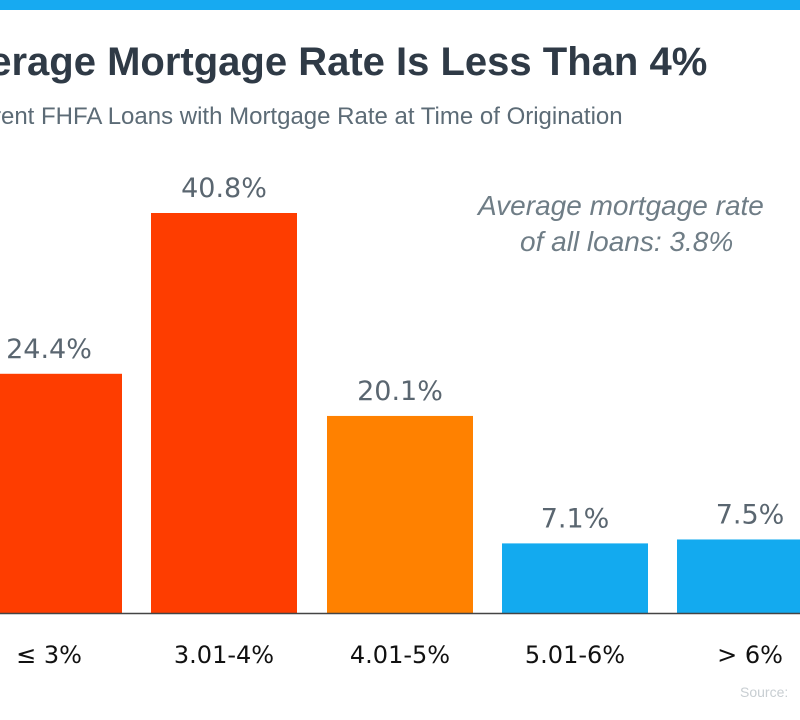 This screenshot has width=800, height=720. What do you see at coordinates (400, 391) in the screenshot?
I see `value-label-3: 20.1%` at bounding box center [400, 391].